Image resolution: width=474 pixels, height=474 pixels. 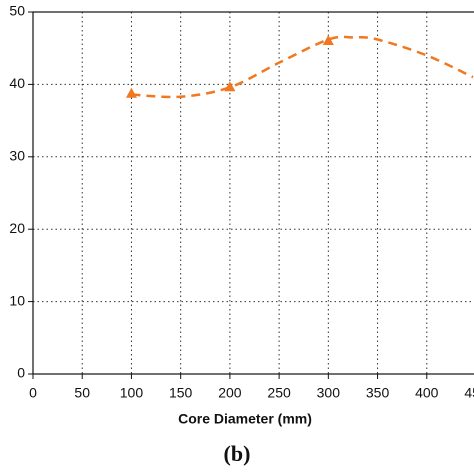 I want to click on y-tick-label: 0, so click(x=21, y=373).